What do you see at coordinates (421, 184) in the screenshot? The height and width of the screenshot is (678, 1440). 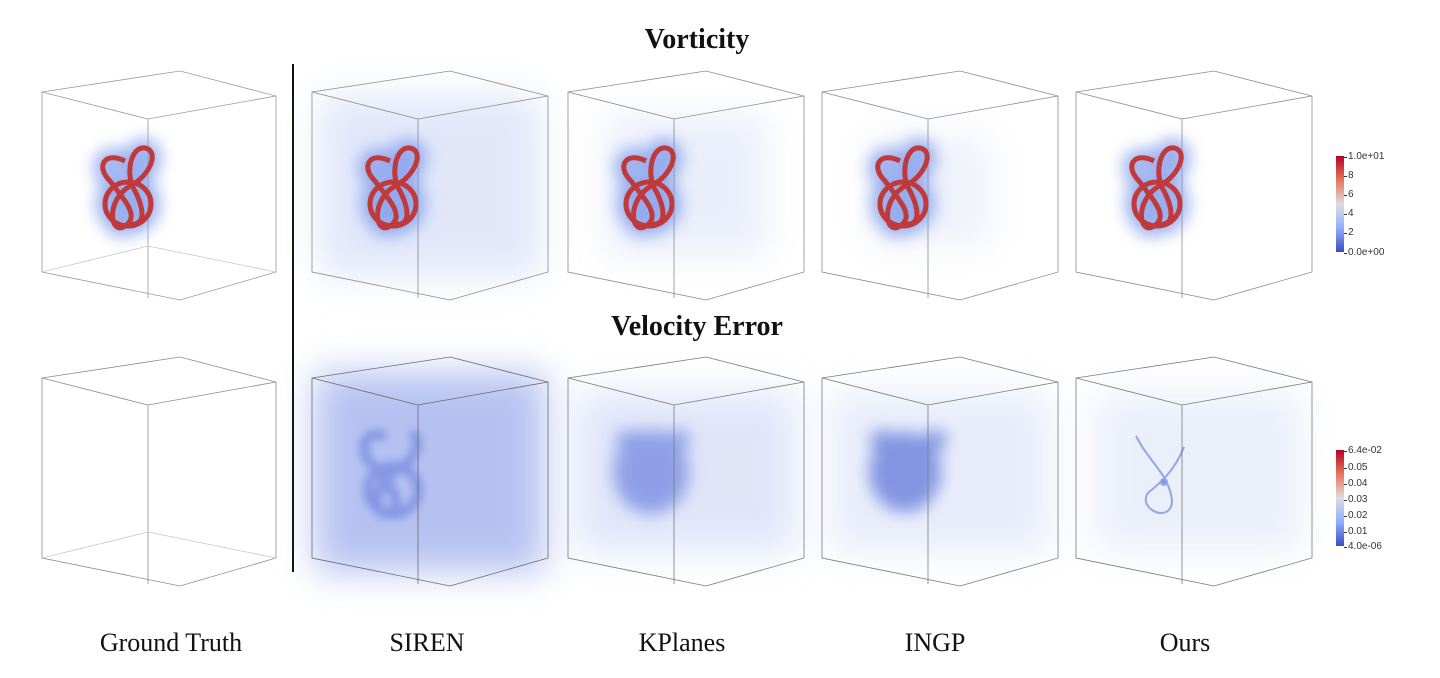 I see `vorticity-siren-panel` at bounding box center [421, 184].